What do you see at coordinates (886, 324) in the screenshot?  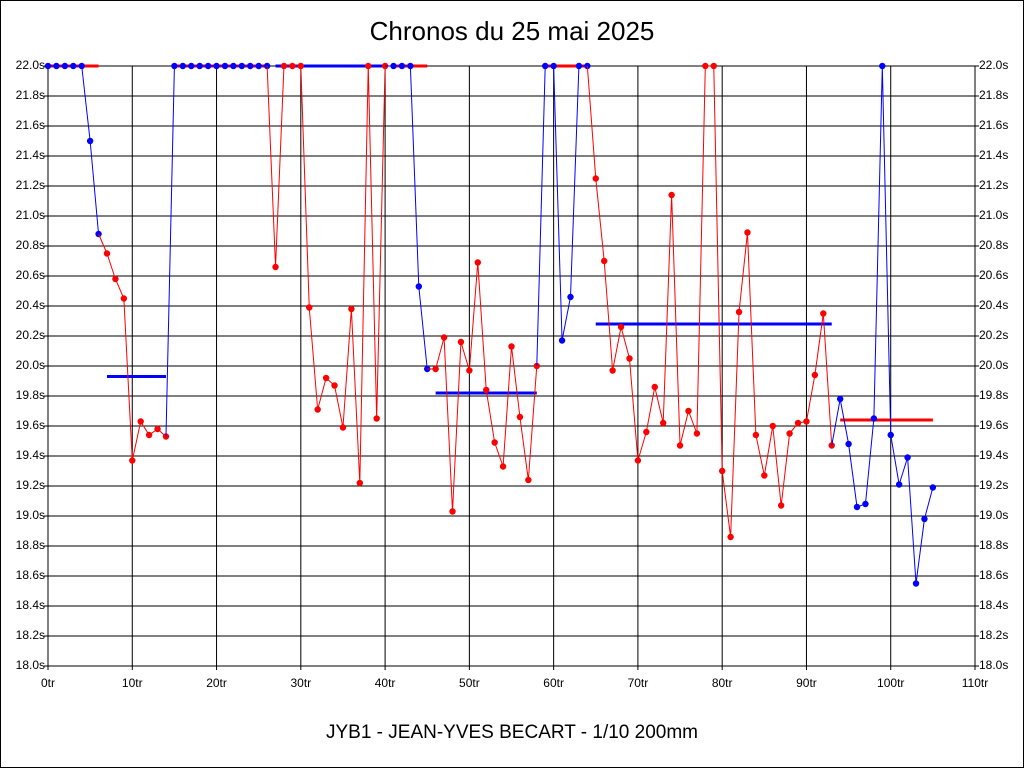 I see `series-line` at bounding box center [886, 324].